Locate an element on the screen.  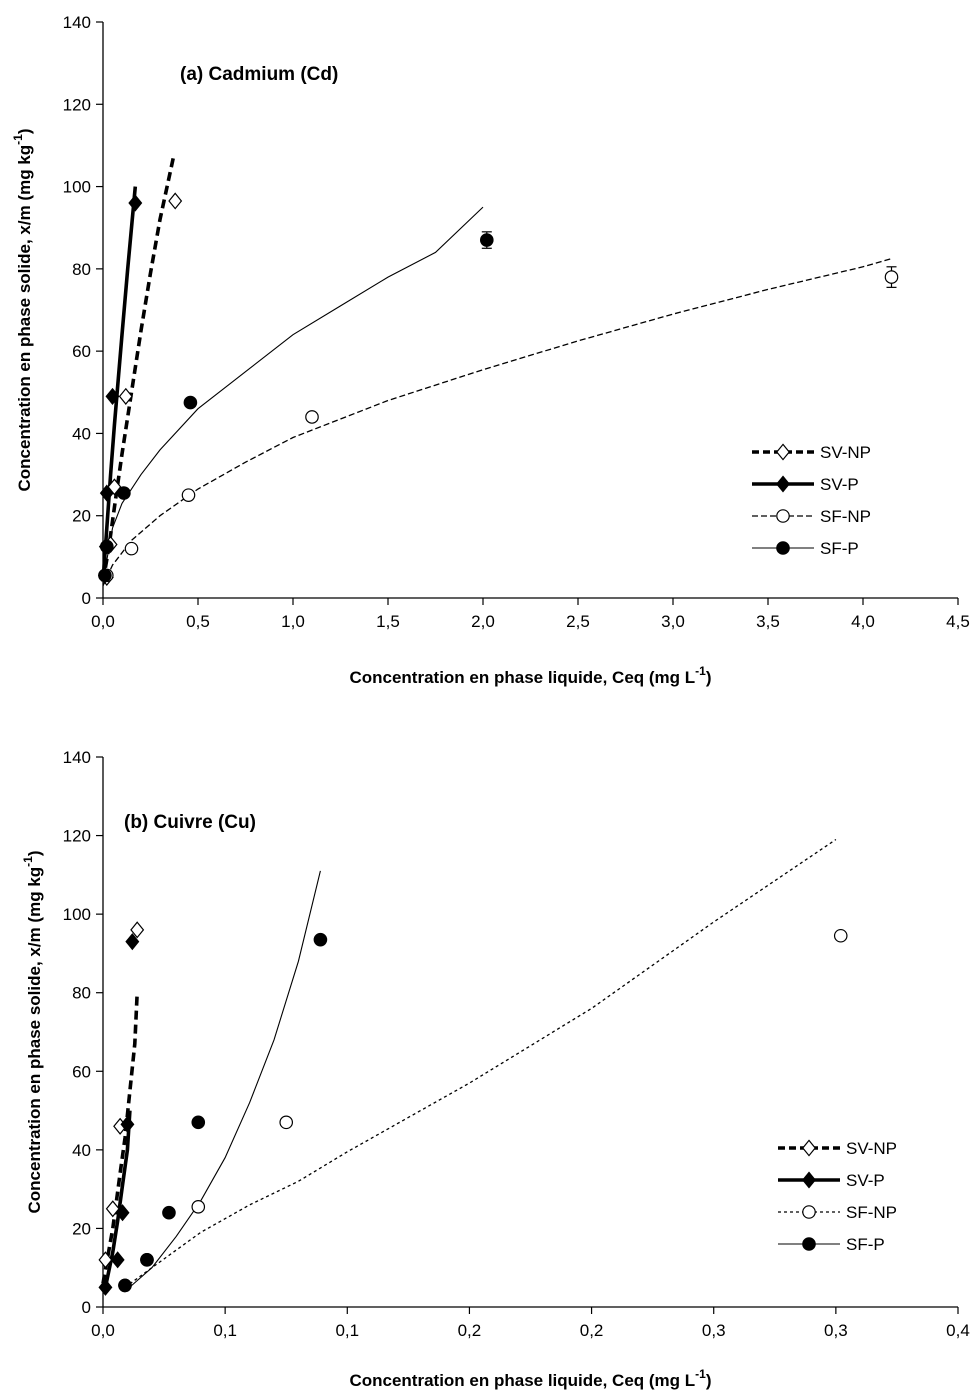
y-axis-title-close: ) is located at coordinates (24, 131).